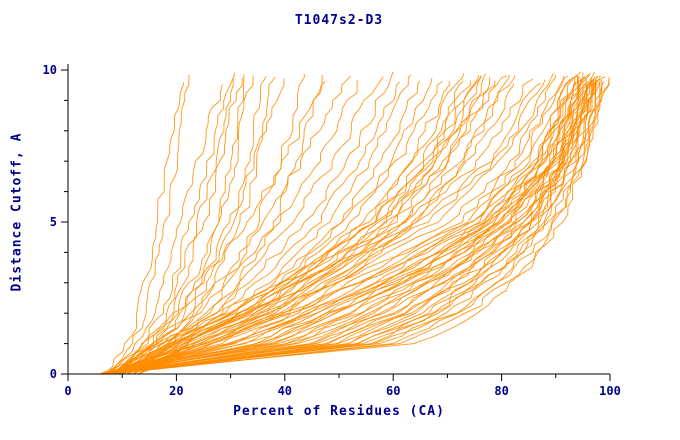 The height and width of the screenshot is (440, 680). Describe the element at coordinates (176, 391) in the screenshot. I see `x-tick-label: 20` at that location.